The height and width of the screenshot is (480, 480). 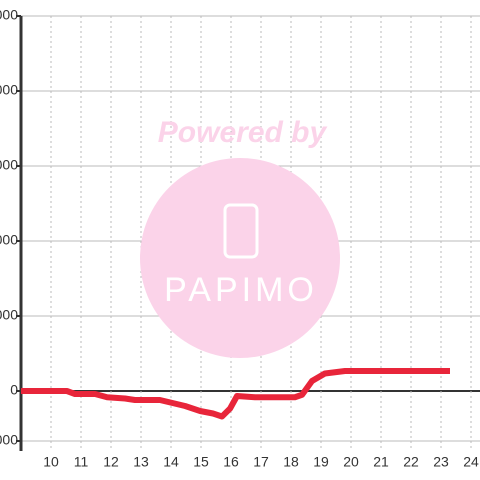 What do you see at coordinates (81, 462) in the screenshot?
I see `x-tick-label: 11` at bounding box center [81, 462].